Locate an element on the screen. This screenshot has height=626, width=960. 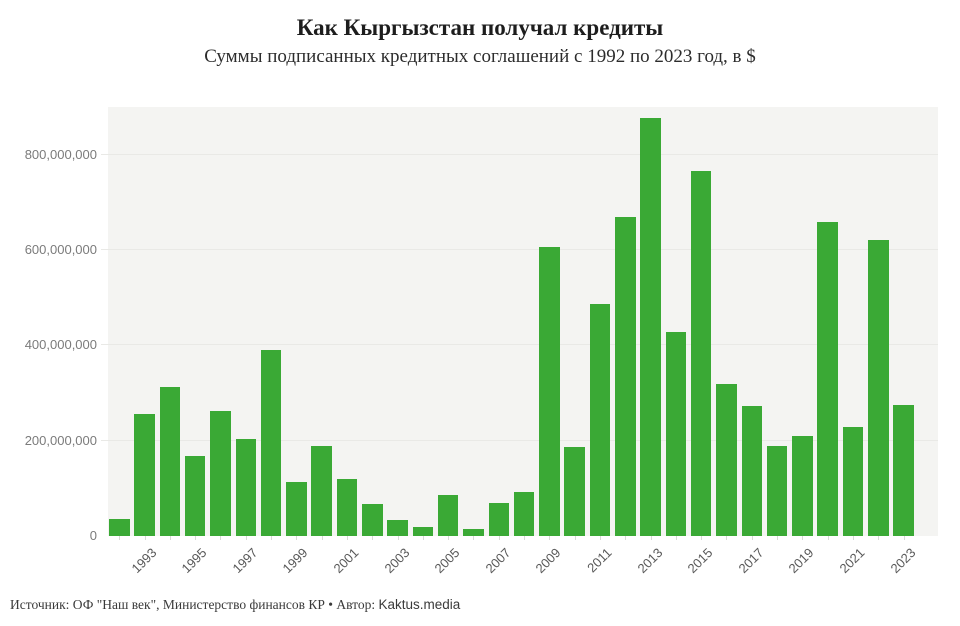
bar-2014 is located at coordinates (676, 434).